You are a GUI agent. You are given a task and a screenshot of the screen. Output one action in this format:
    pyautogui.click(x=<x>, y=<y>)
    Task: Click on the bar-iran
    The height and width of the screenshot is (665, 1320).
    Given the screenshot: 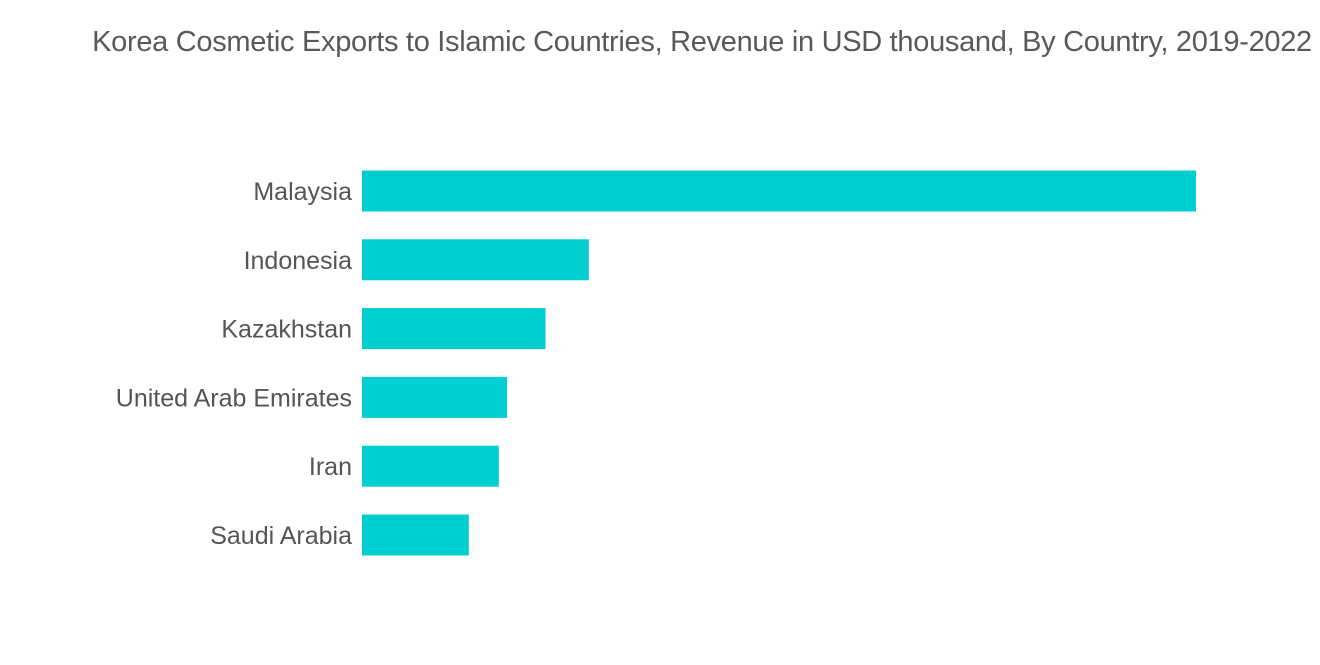 What is the action you would take?
    pyautogui.click(x=430, y=466)
    